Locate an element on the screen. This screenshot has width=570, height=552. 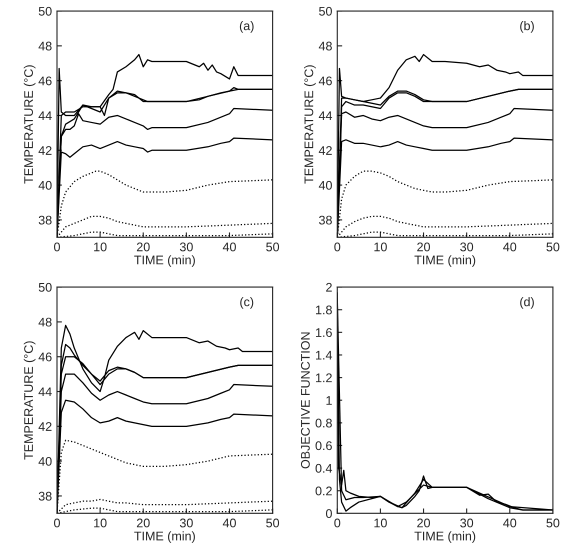
y-tick-label: 1.6 is located at coordinates (324, 332).